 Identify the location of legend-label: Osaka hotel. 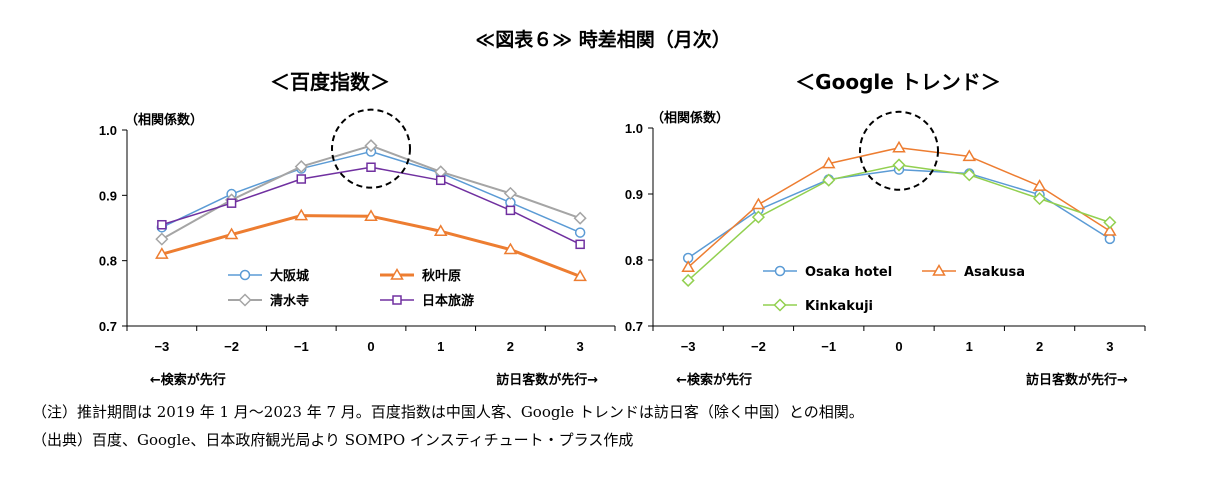
(848, 272).